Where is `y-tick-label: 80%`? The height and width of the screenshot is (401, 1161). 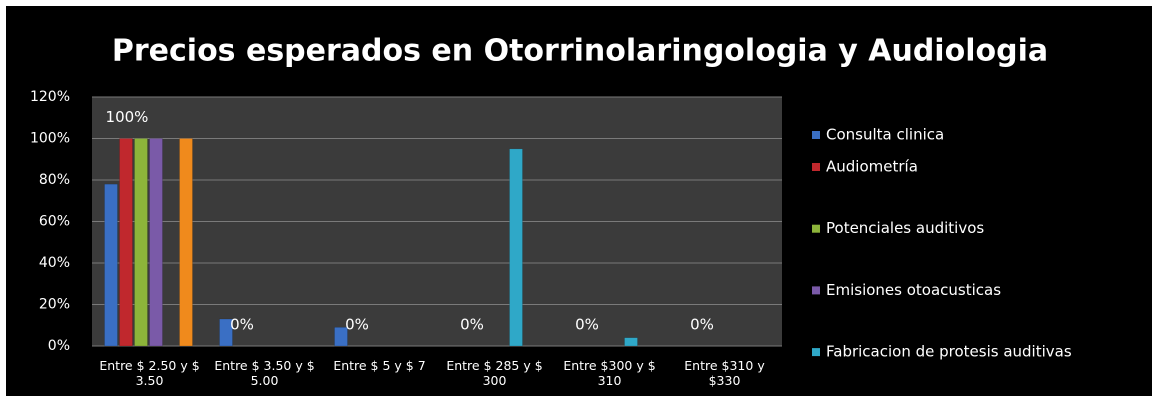 y-tick-label: 80% is located at coordinates (54, 180).